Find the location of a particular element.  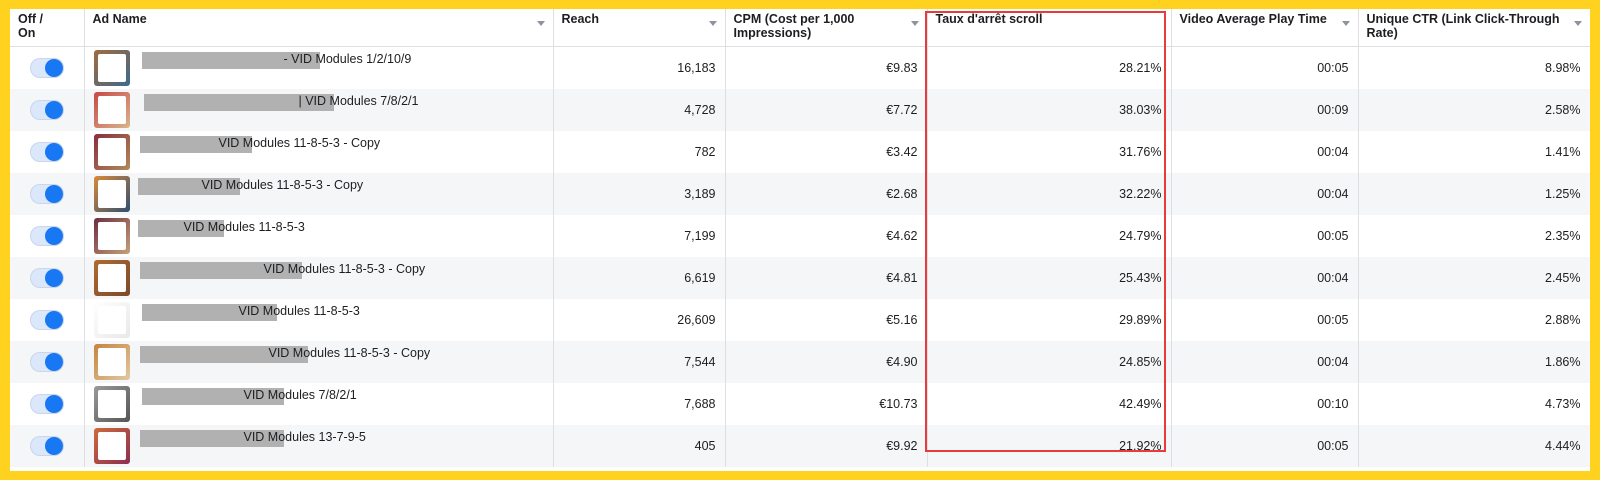

reach-cell: 405 is located at coordinates (639, 445).